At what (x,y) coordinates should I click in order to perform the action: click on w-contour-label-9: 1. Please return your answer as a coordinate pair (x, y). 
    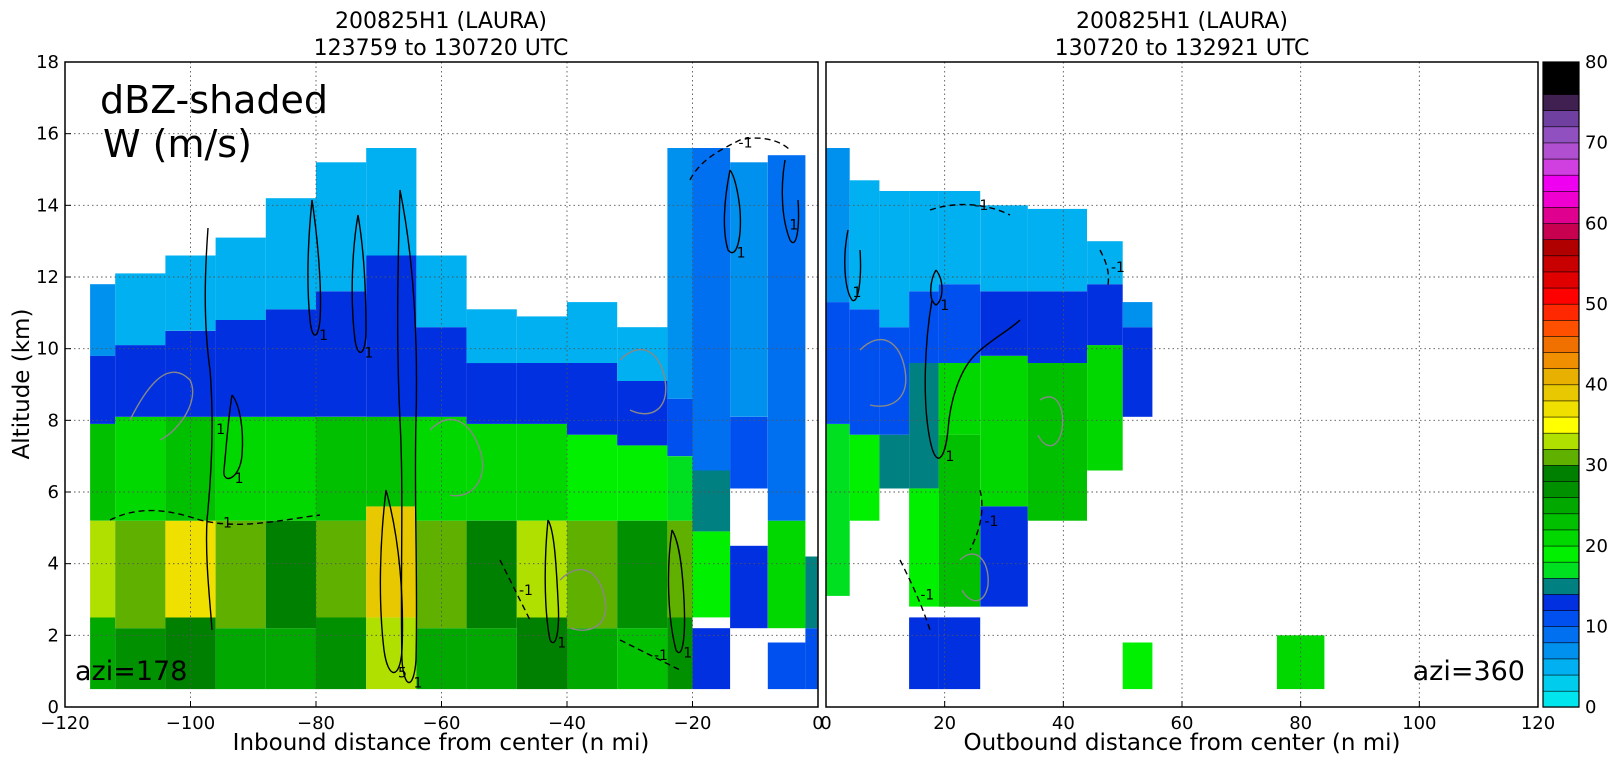
    Looking at the image, I should click on (793, 225).